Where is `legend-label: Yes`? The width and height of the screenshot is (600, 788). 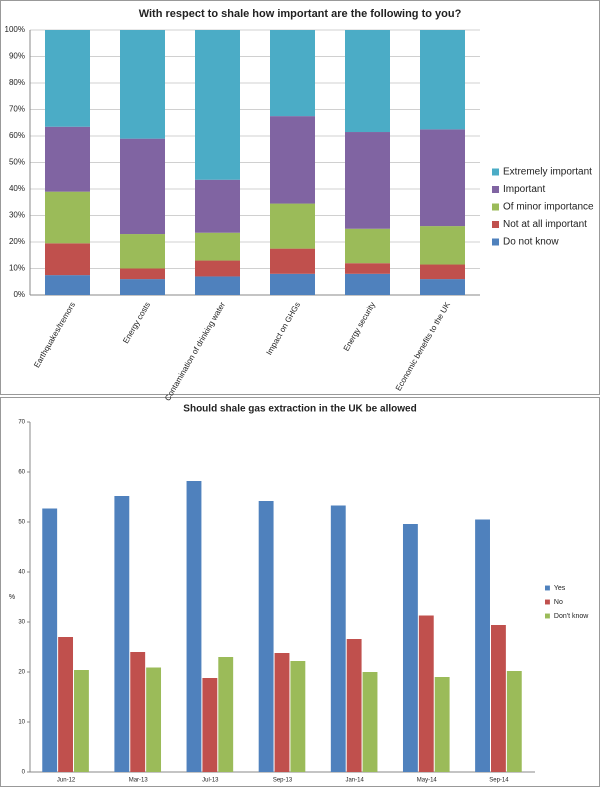
legend-label: Yes is located at coordinates (560, 588).